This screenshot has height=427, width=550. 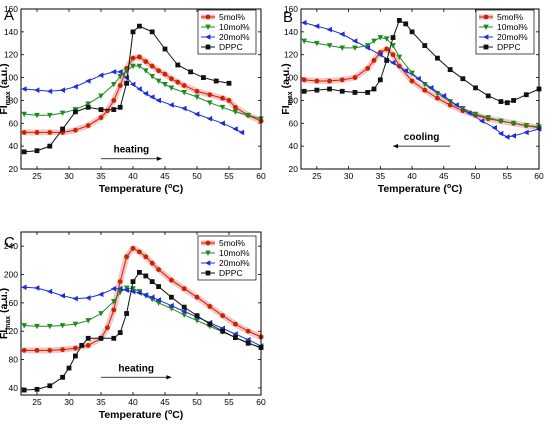 I want to click on series-10mol, so click(x=421, y=82).